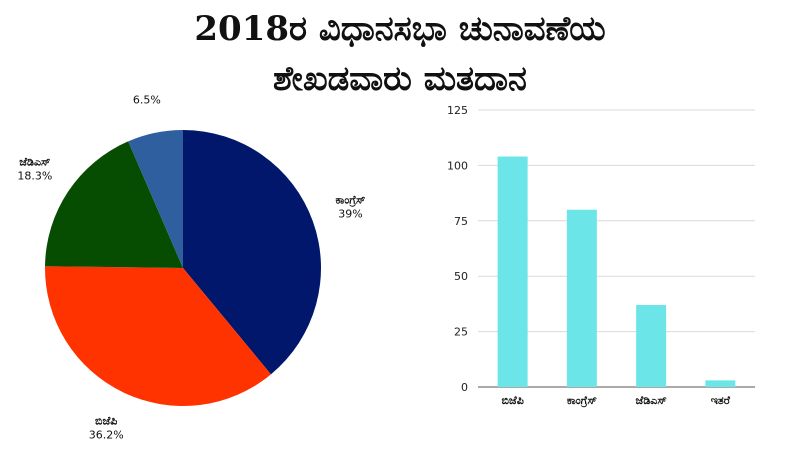  I want to click on pie-slice-label: ಕಾಂಗ್ರೆಸ್, so click(350, 201).